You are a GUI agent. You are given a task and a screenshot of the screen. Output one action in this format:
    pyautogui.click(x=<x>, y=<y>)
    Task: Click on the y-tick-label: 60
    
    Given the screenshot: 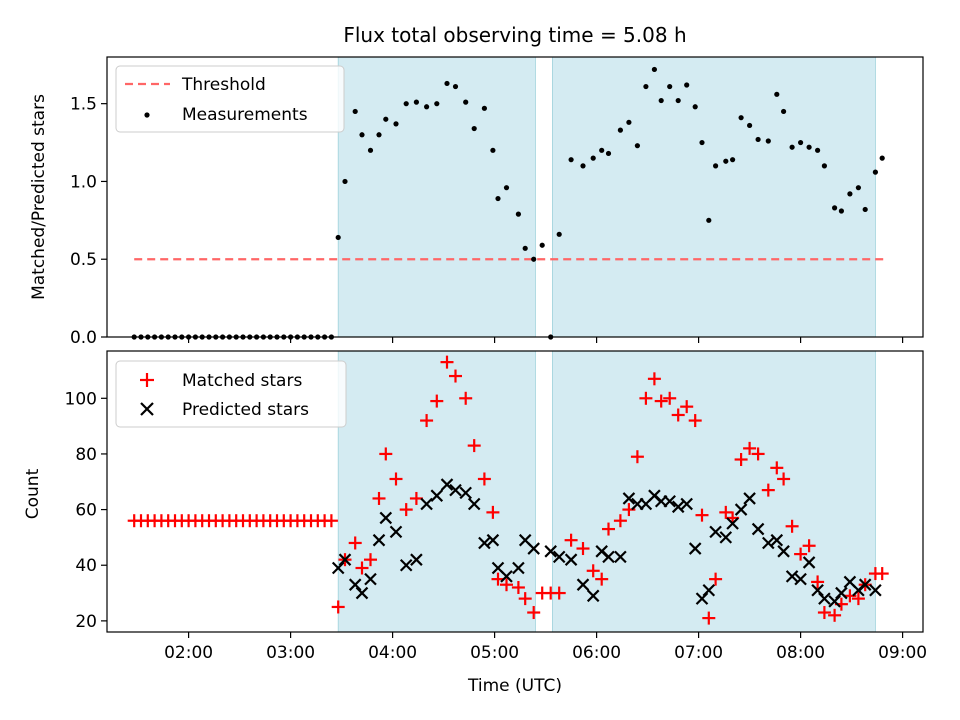 What is the action you would take?
    pyautogui.click(x=86, y=511)
    